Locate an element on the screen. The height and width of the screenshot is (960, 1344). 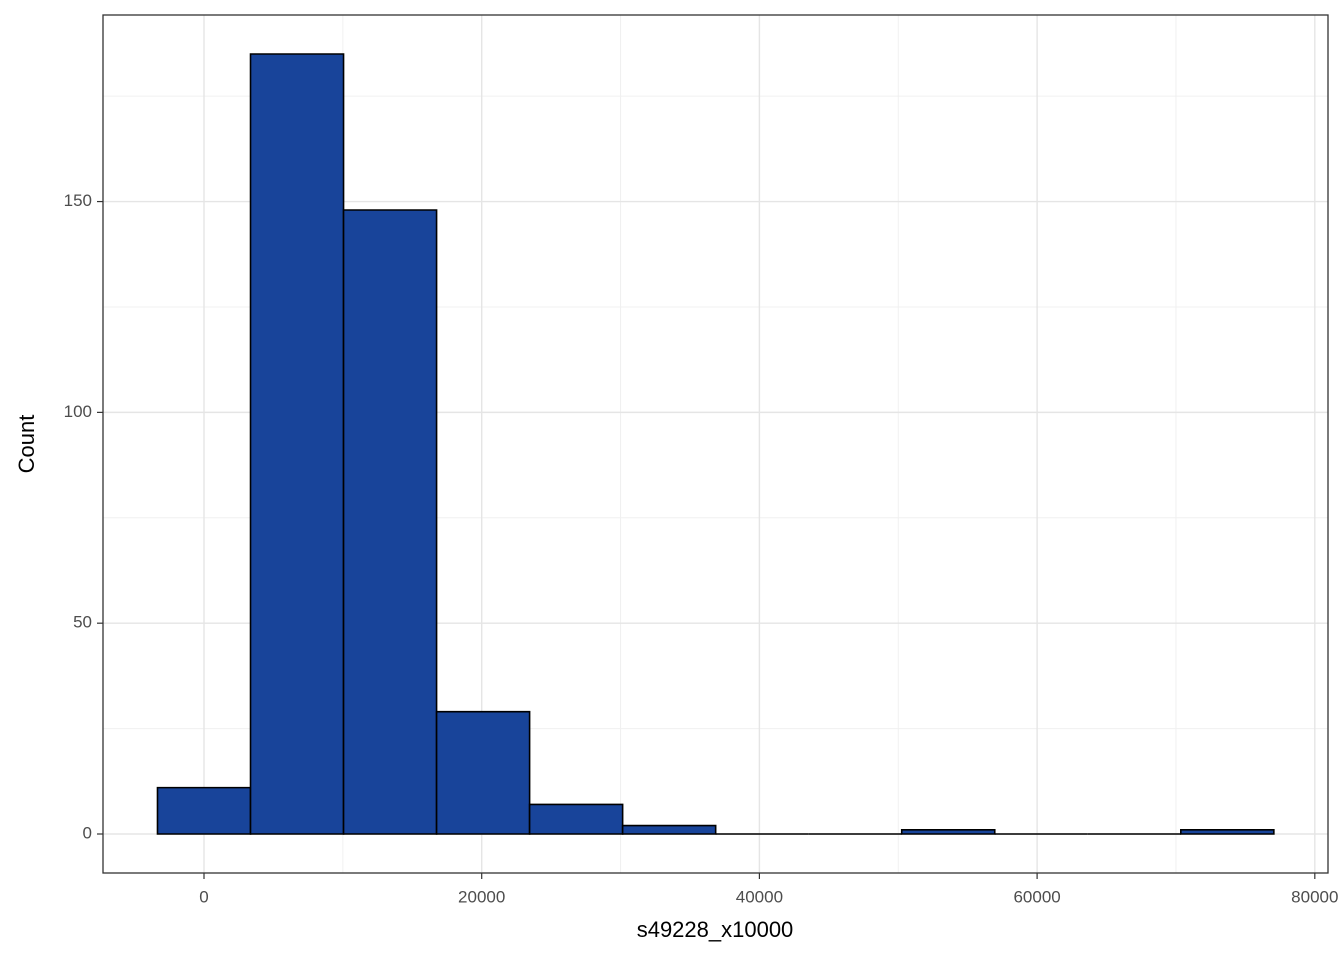
x-tick-label: 20000 is located at coordinates (481, 896).